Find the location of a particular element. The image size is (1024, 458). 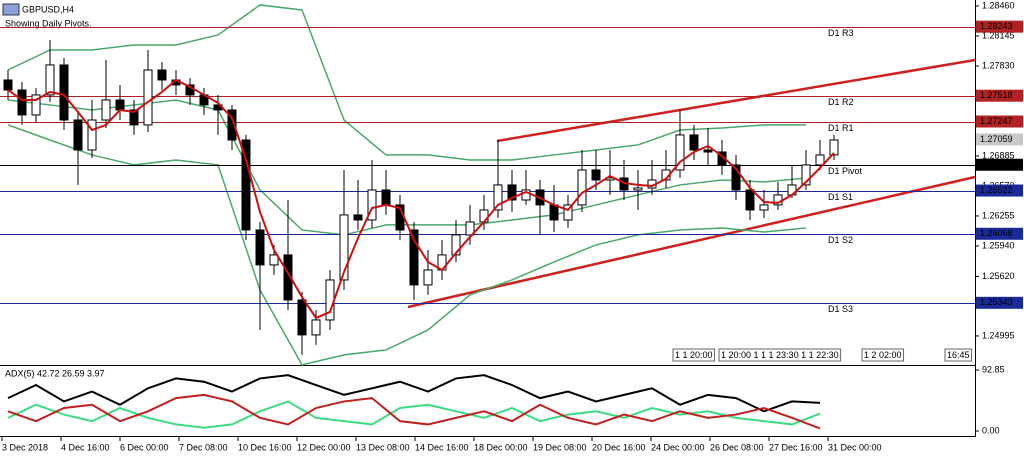

y-tick-label: 1.26885 is located at coordinates (998, 155).